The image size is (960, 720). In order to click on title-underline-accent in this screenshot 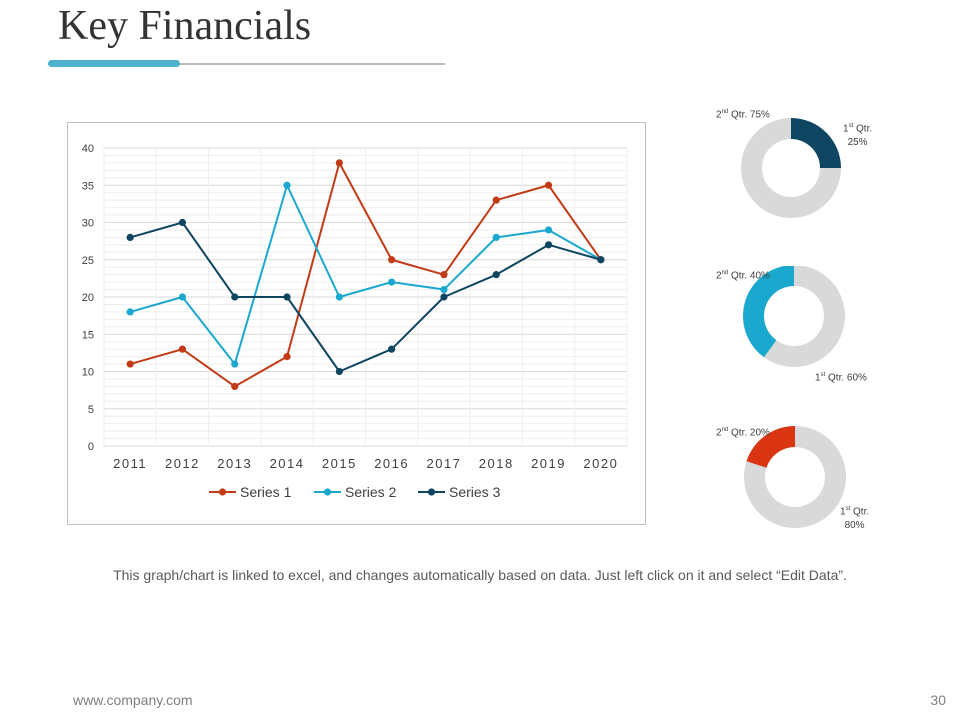, I will do `click(114, 63)`.